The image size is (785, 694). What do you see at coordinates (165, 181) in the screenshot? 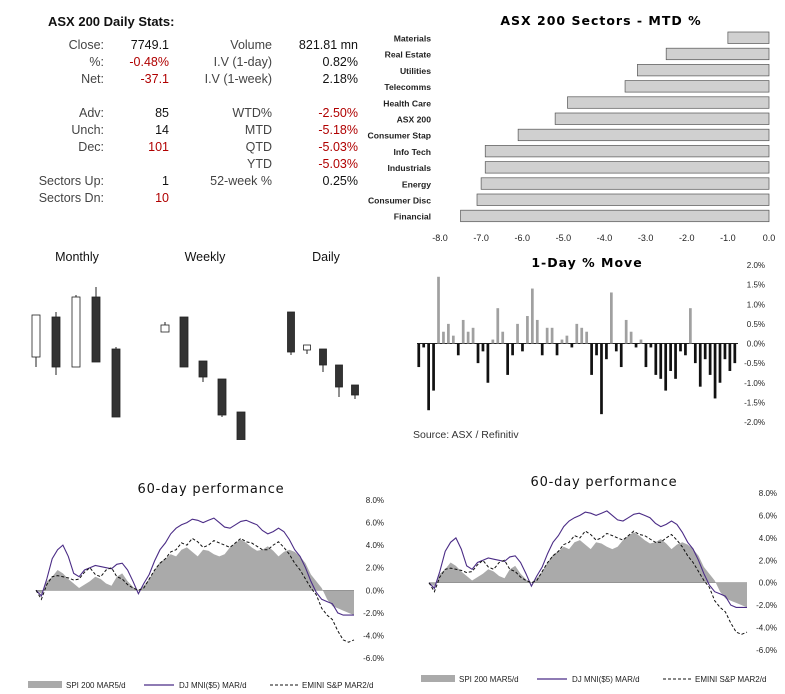
I see `stat-value: 1` at bounding box center [165, 181].